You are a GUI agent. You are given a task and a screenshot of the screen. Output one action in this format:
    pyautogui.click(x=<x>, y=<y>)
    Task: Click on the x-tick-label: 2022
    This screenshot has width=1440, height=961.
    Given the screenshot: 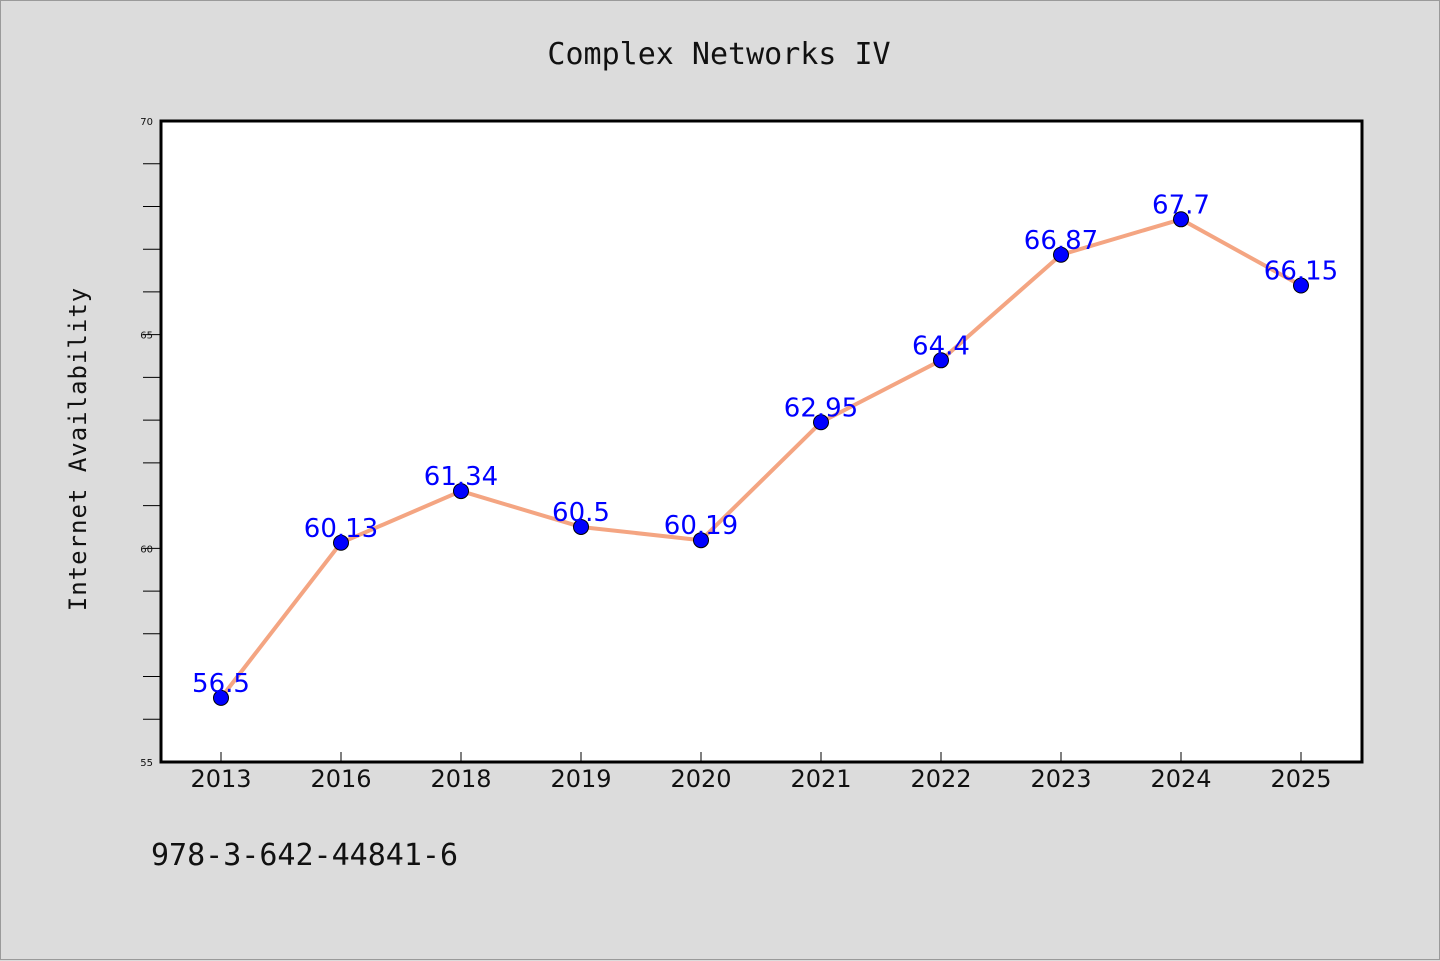 What is the action you would take?
    pyautogui.click(x=940, y=779)
    